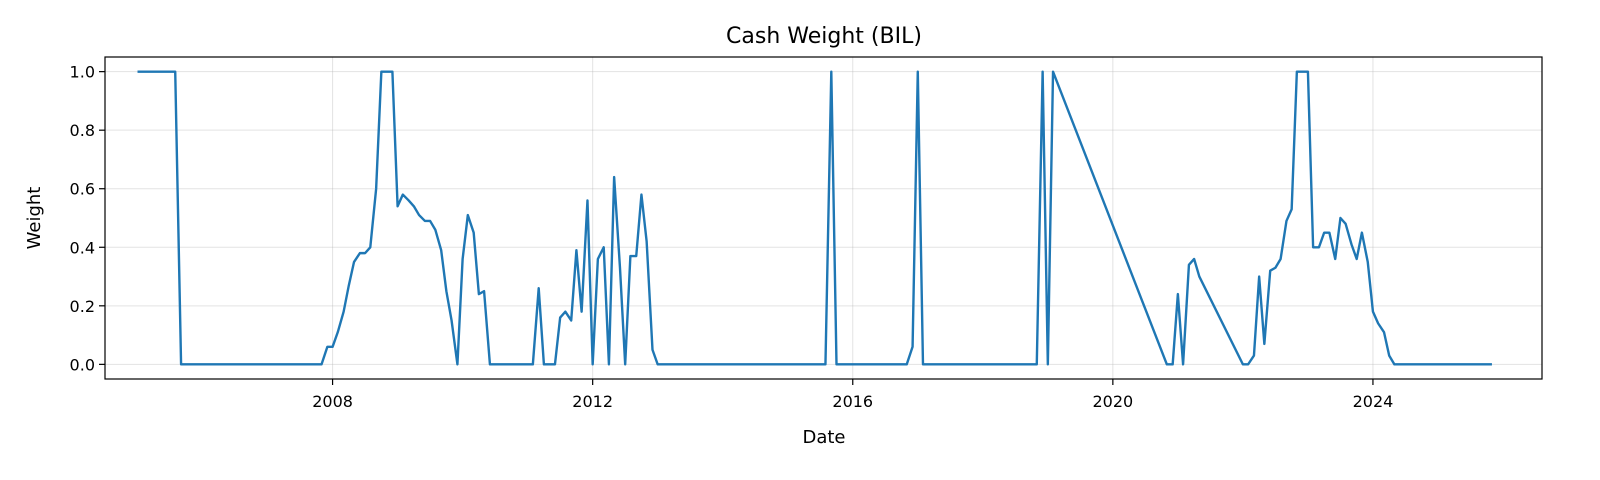 Image resolution: width=1600 pixels, height=480 pixels. Describe the element at coordinates (82, 247) in the screenshot. I see `y-tick-label: 0.4` at that location.